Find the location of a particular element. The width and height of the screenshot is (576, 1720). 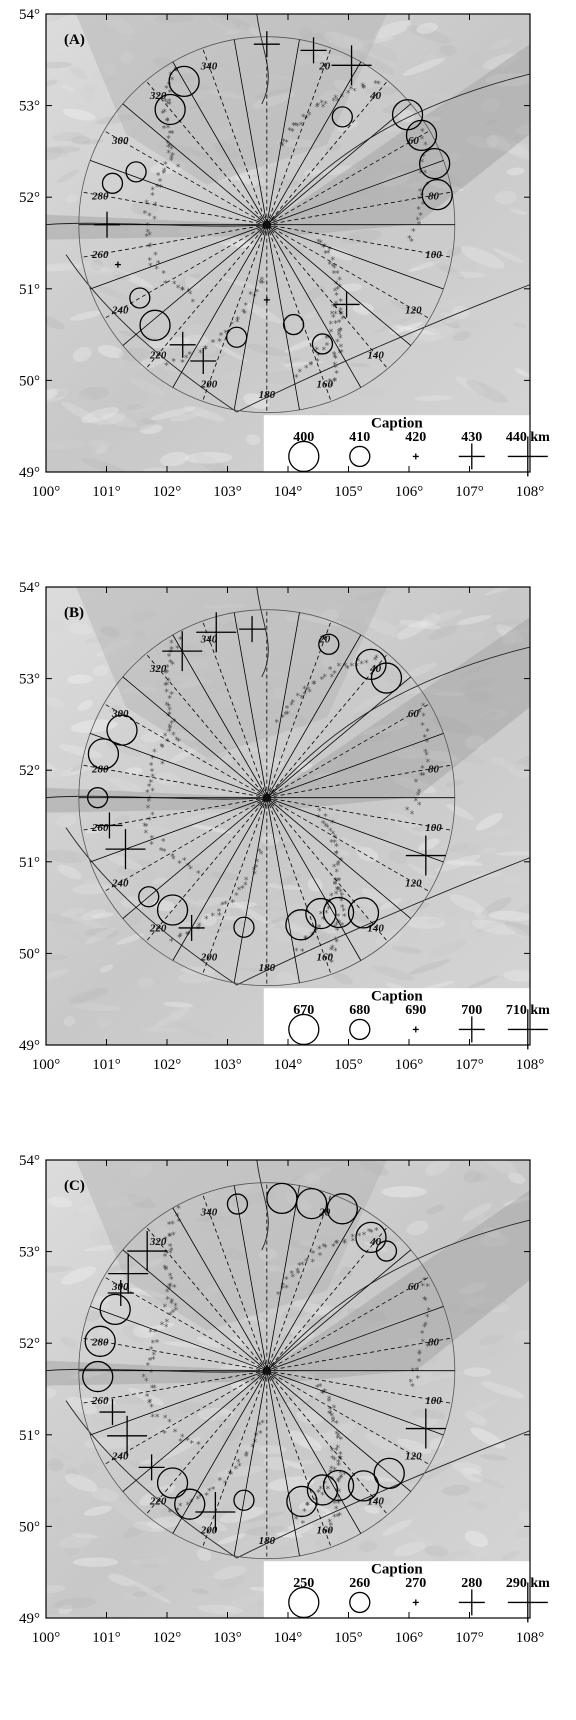

legend-depth-label: 260 is located at coordinates (359, 1583).